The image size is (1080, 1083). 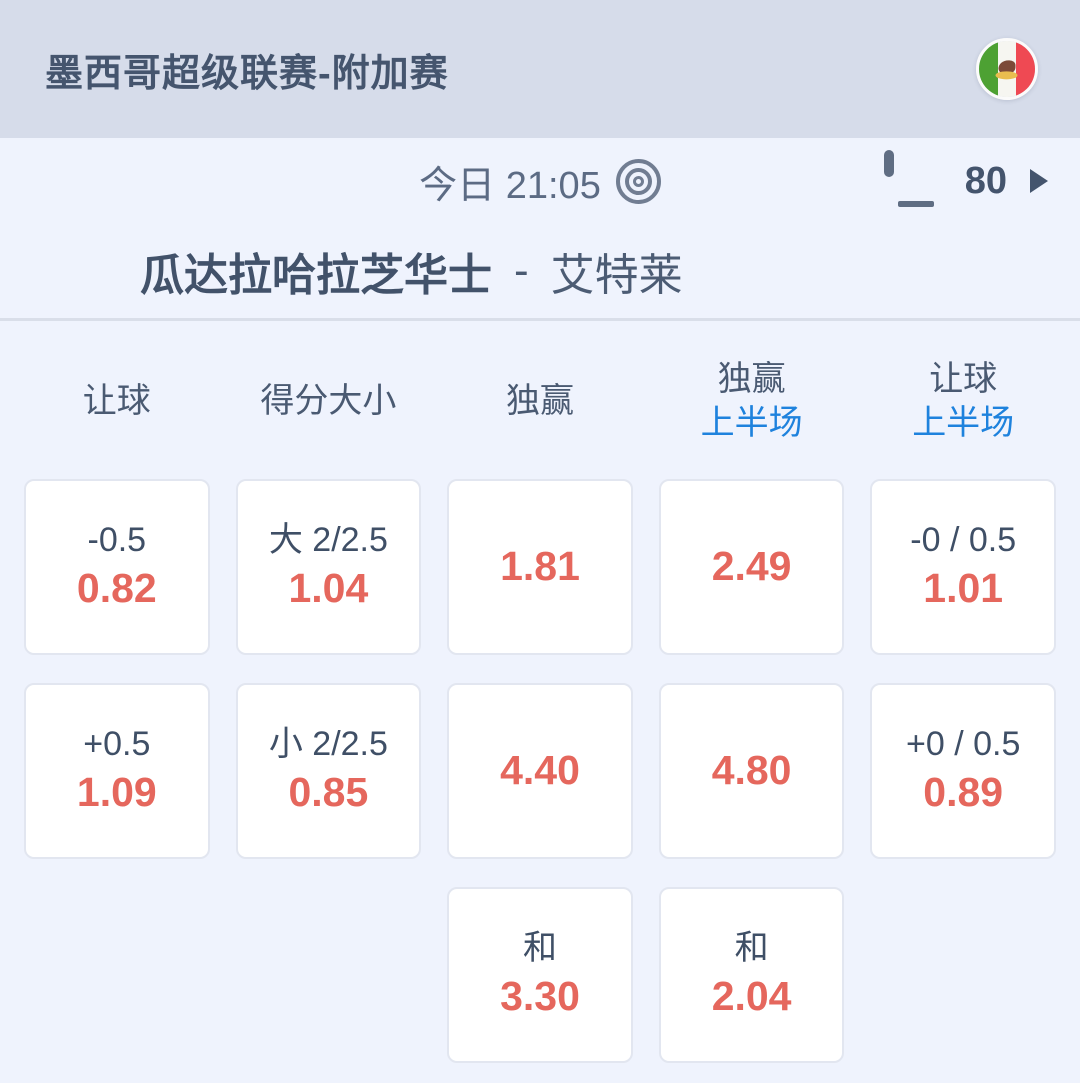 I want to click on odds-value: 4.80, so click(x=751, y=770).